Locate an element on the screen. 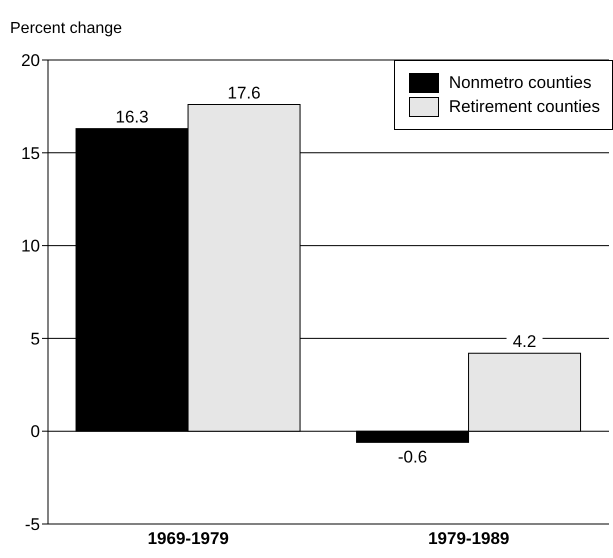 The height and width of the screenshot is (558, 613). legend-label: Nonmetro counties is located at coordinates (520, 83).